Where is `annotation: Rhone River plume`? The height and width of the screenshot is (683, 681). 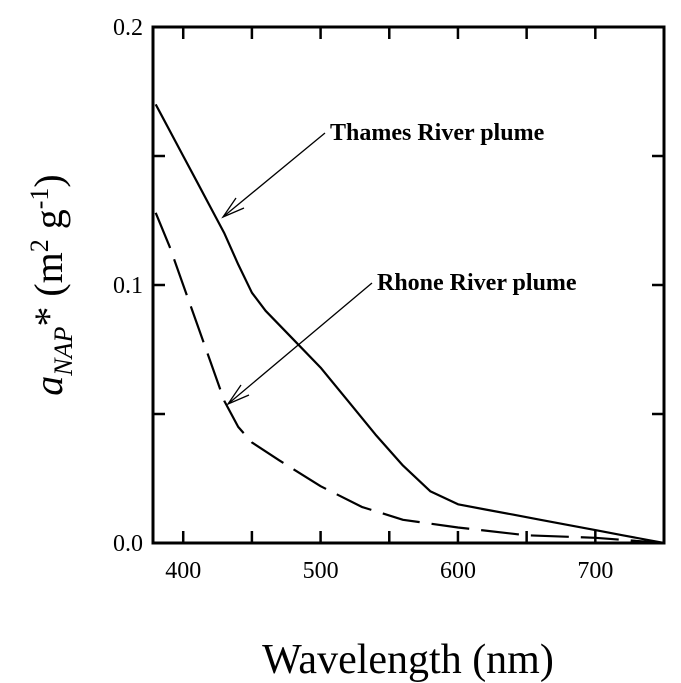
annotation: Rhone River plume is located at coordinates (477, 283).